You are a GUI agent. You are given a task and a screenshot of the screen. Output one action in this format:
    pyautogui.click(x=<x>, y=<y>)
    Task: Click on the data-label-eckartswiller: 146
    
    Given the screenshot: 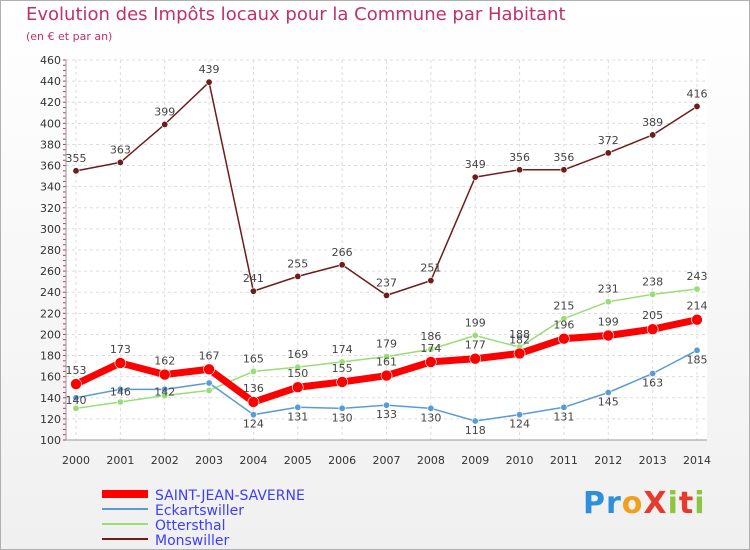 What is the action you would take?
    pyautogui.click(x=120, y=391)
    